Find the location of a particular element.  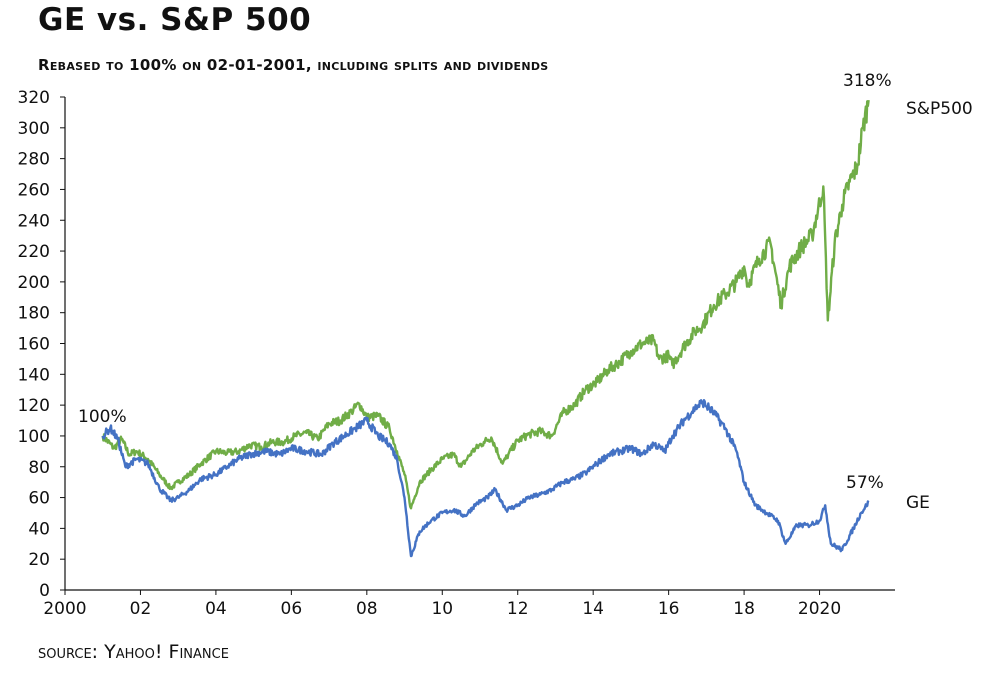

x-tick-label: 10 is located at coordinates (442, 609).